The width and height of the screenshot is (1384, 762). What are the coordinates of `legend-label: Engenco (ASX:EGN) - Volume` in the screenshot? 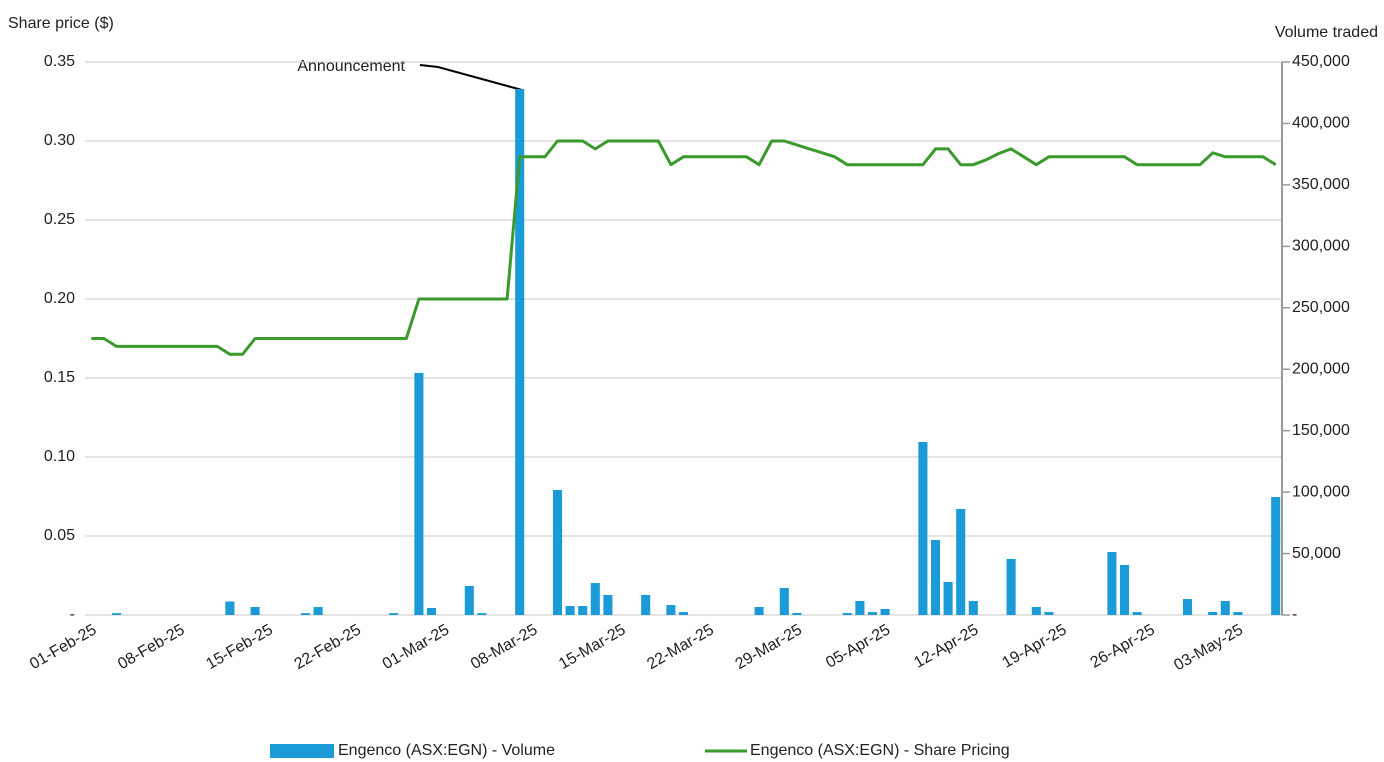 It's located at (446, 750).